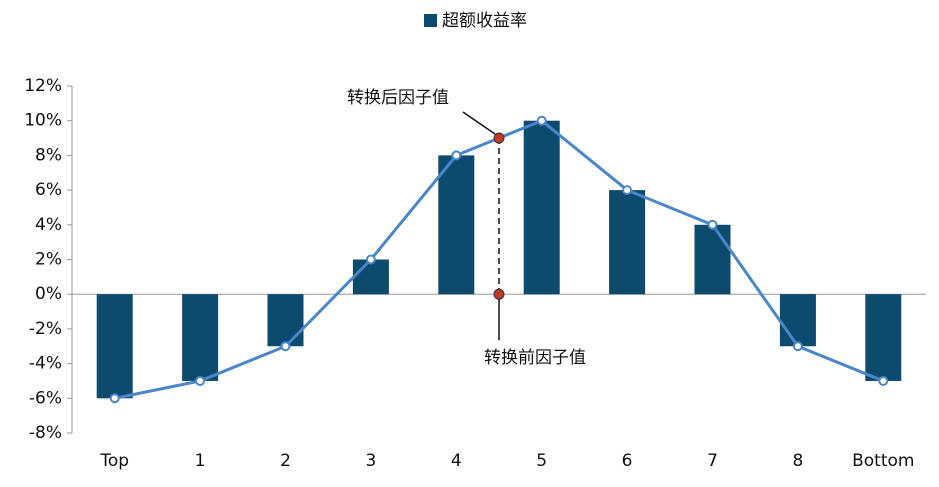  What do you see at coordinates (541, 461) in the screenshot?
I see `x-tick-label: 5` at bounding box center [541, 461].